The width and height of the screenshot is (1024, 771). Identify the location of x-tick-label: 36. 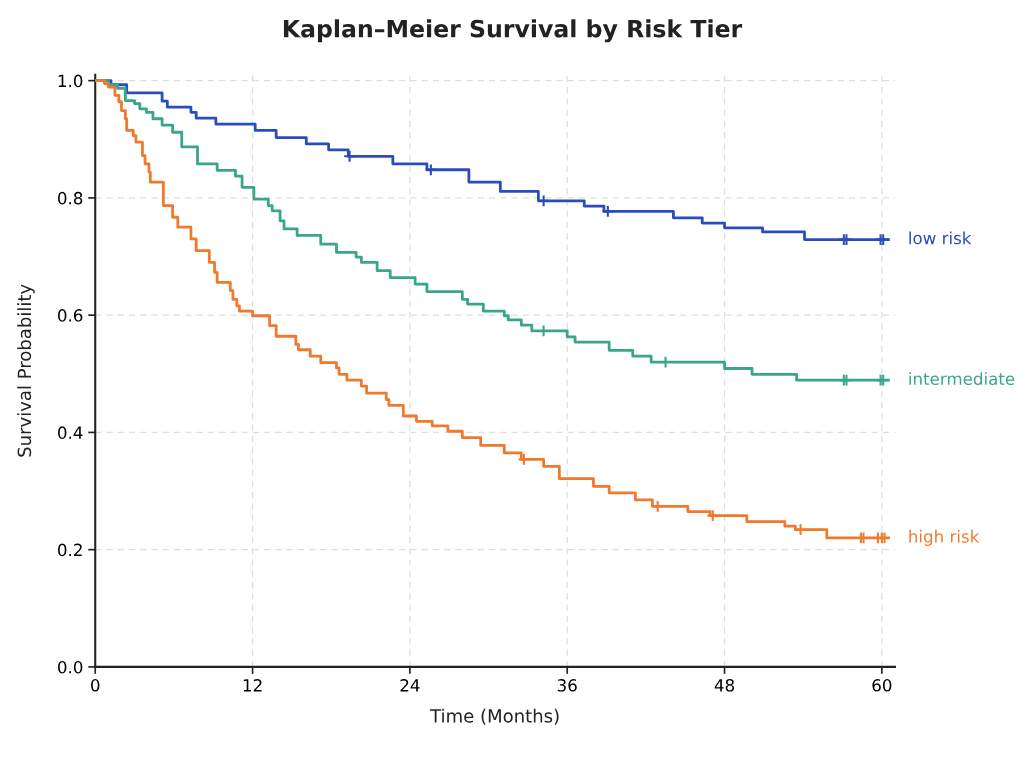
(567, 685).